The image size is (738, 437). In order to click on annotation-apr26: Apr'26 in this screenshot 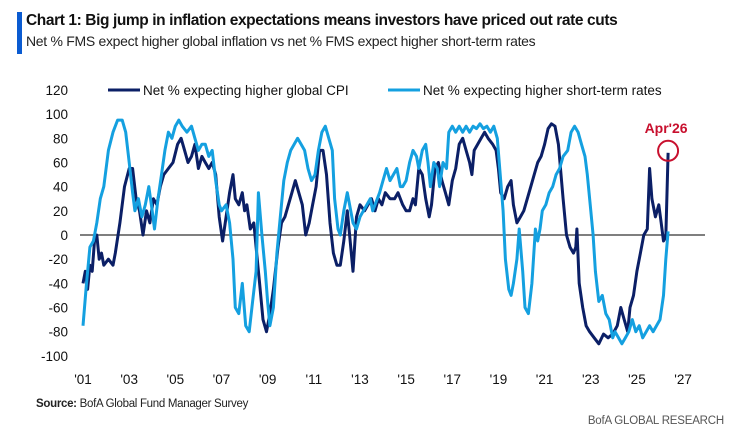, I will do `click(666, 141)`.